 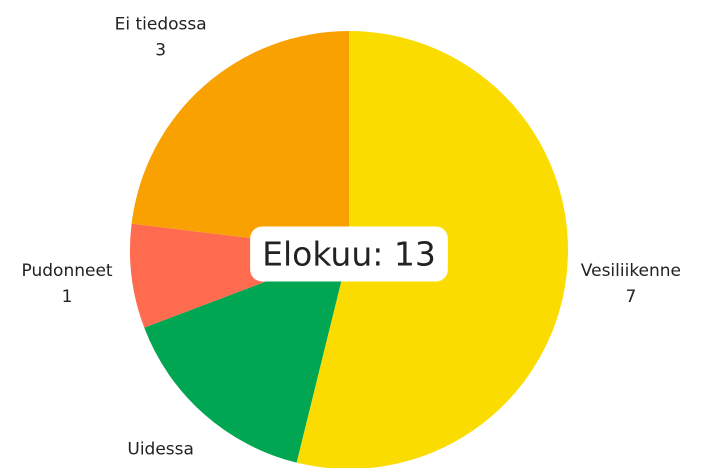 I want to click on slice-value: 3, so click(x=160, y=50).